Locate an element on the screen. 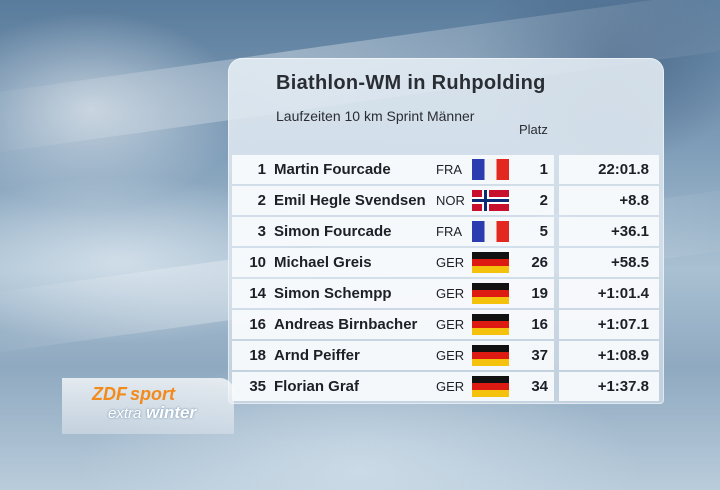  platz: 37 is located at coordinates (539, 355).